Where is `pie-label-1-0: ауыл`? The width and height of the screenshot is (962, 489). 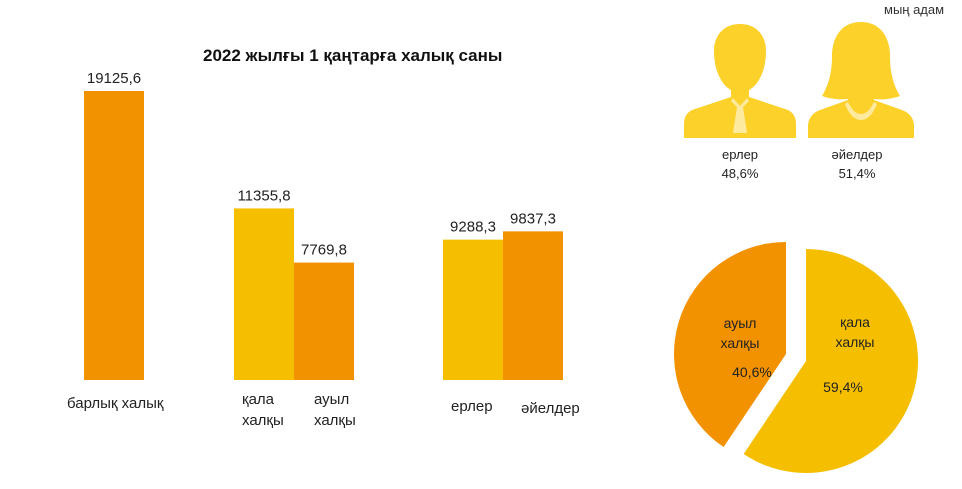 pie-label-1-0: ауыл is located at coordinates (740, 323).